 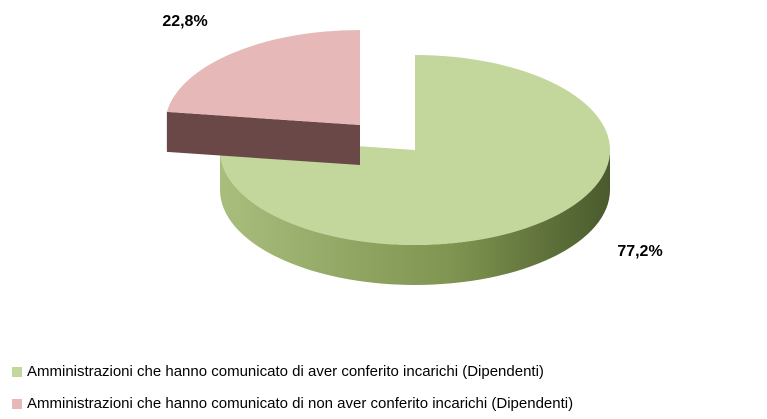 What do you see at coordinates (263, 77) in the screenshot?
I see `slice` at bounding box center [263, 77].